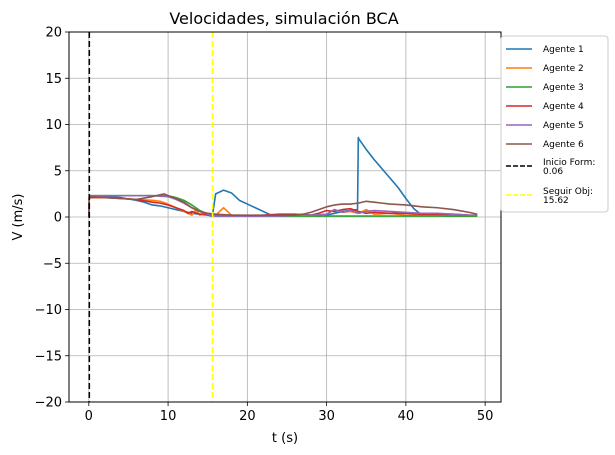 This screenshot has width=615, height=455. I want to click on x-tick-label: 20, so click(247, 416).